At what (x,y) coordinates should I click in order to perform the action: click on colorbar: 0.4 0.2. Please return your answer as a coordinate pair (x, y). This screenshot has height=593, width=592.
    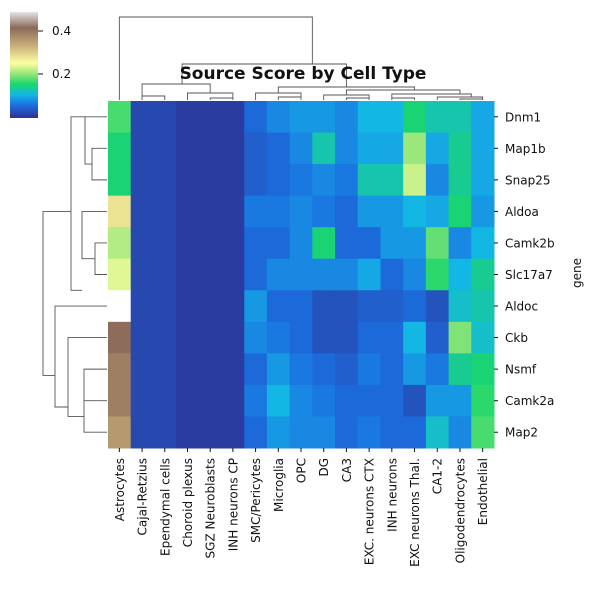
    Looking at the image, I should click on (40, 65).